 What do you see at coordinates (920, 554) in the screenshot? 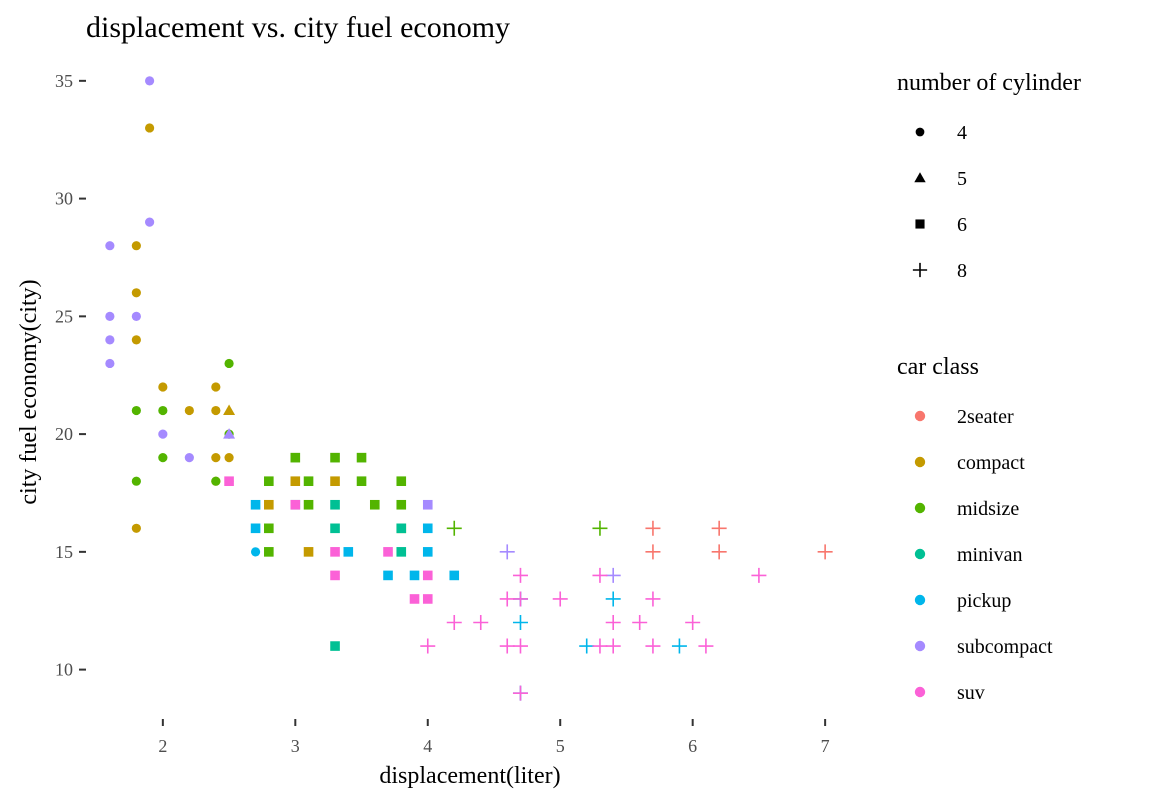
I see `legend-swatch-minivan` at bounding box center [920, 554].